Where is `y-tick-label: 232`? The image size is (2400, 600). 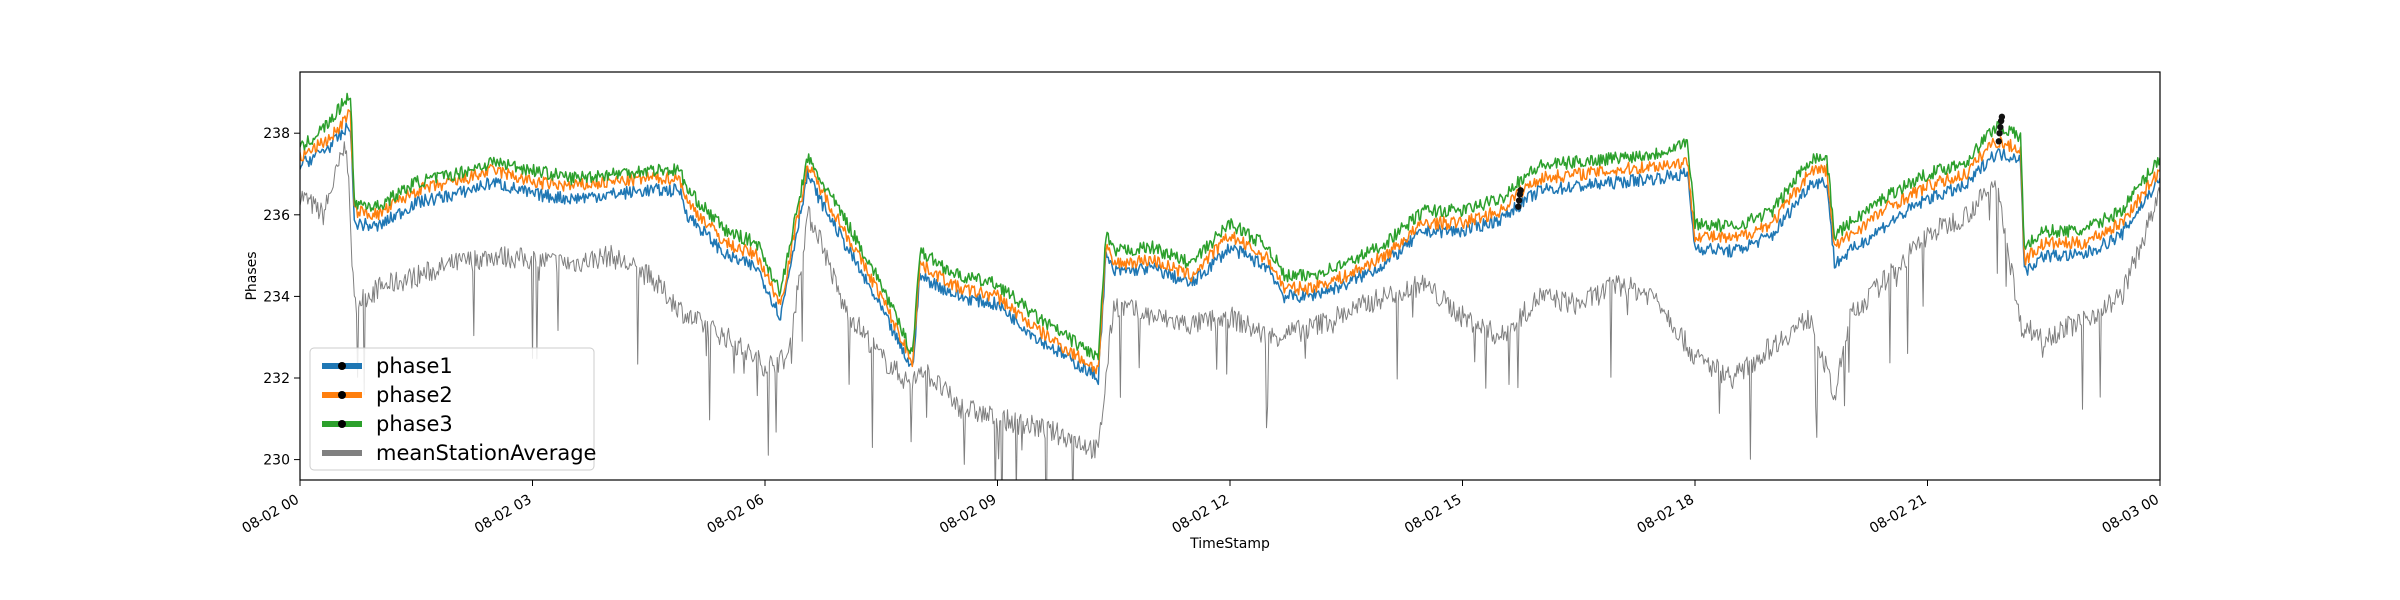 y-tick-label: 232 is located at coordinates (276, 379).